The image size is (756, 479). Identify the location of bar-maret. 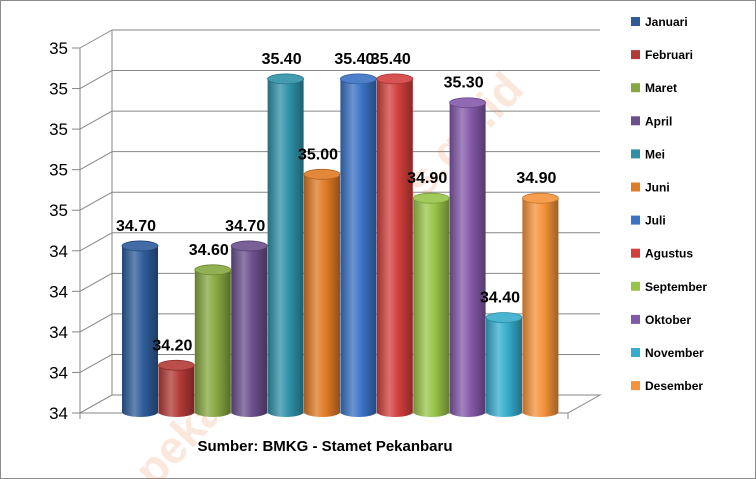
(213, 340).